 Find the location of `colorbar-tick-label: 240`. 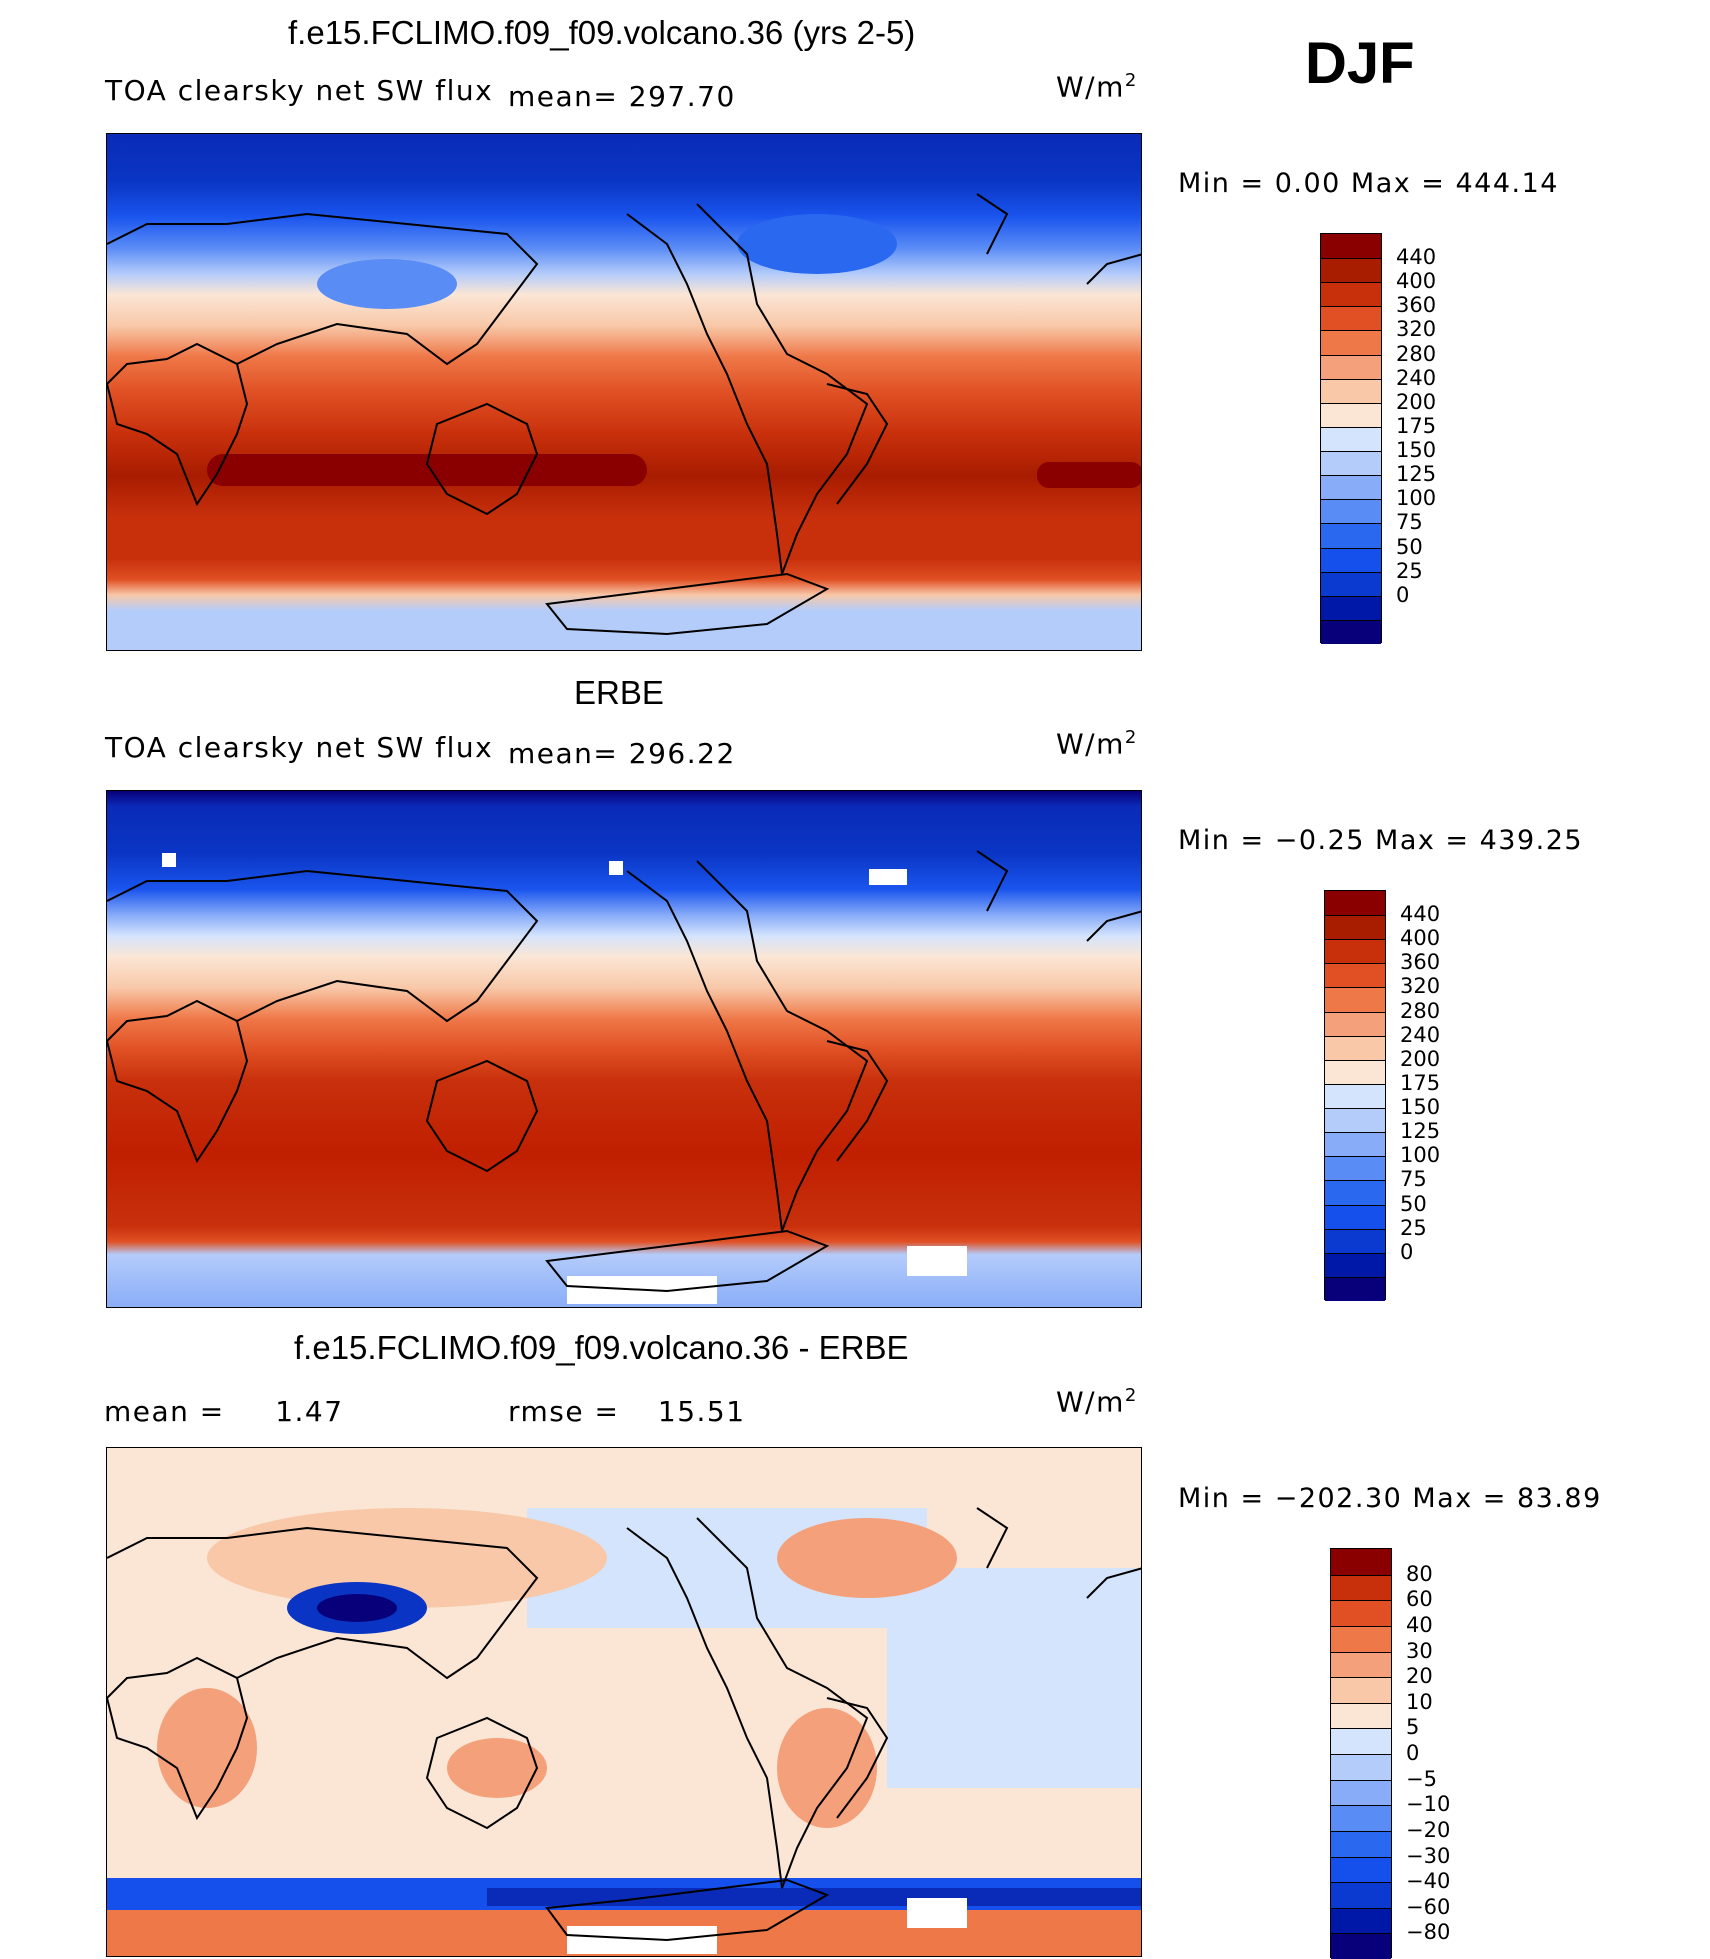

colorbar-tick-label: 240 is located at coordinates (1416, 377).